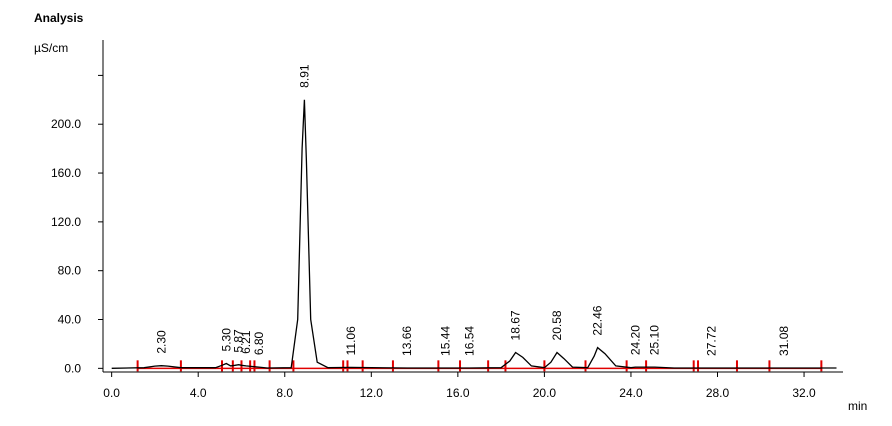 This screenshot has width=892, height=426. Describe the element at coordinates (111, 393) in the screenshot. I see `x-tick-label: 0.0` at that location.